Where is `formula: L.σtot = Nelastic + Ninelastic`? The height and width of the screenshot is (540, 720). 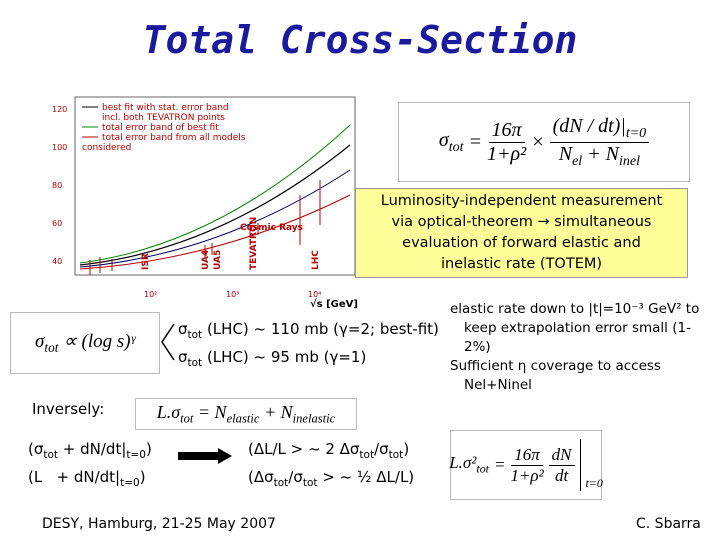 formula: L.σtot = Nelastic + Ninelastic is located at coordinates (246, 414).